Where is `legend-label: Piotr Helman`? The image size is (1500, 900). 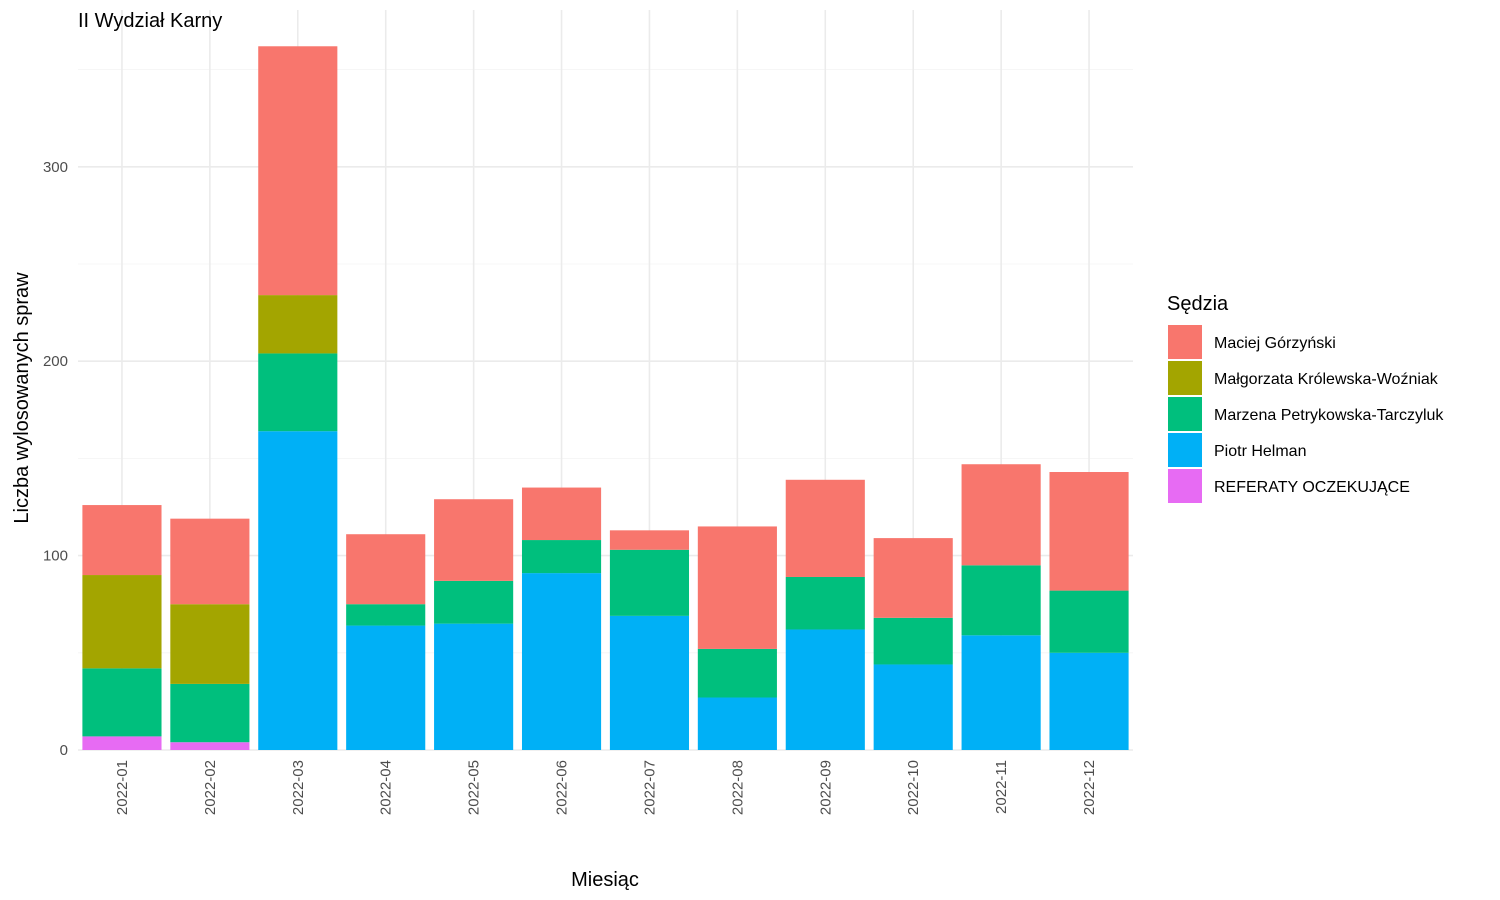
legend-label: Piotr Helman is located at coordinates (1260, 451).